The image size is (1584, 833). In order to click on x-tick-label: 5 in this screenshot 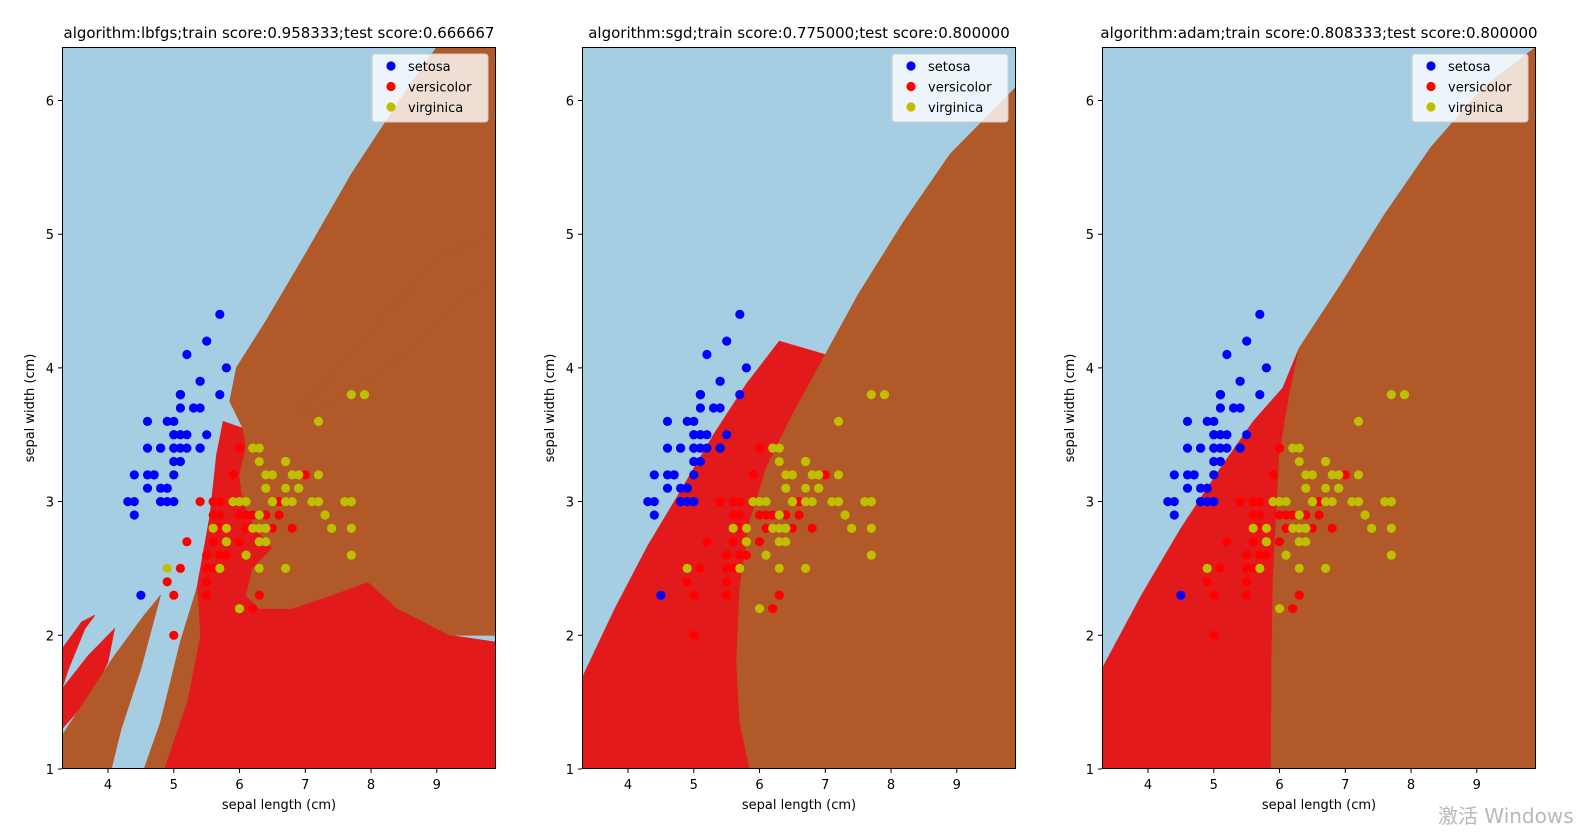, I will do `click(694, 785)`.